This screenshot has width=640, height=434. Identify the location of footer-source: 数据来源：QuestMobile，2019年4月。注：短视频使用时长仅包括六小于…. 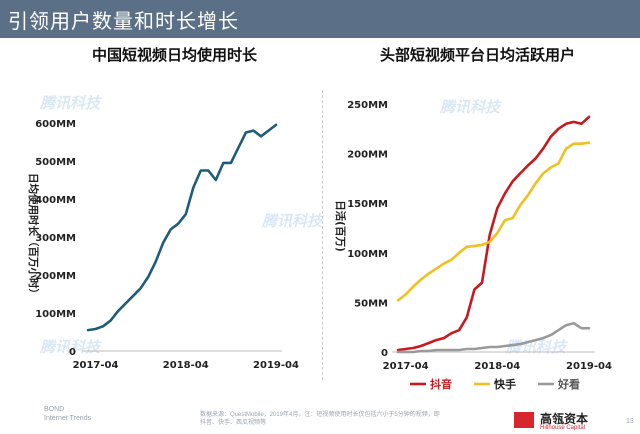
(320, 419).